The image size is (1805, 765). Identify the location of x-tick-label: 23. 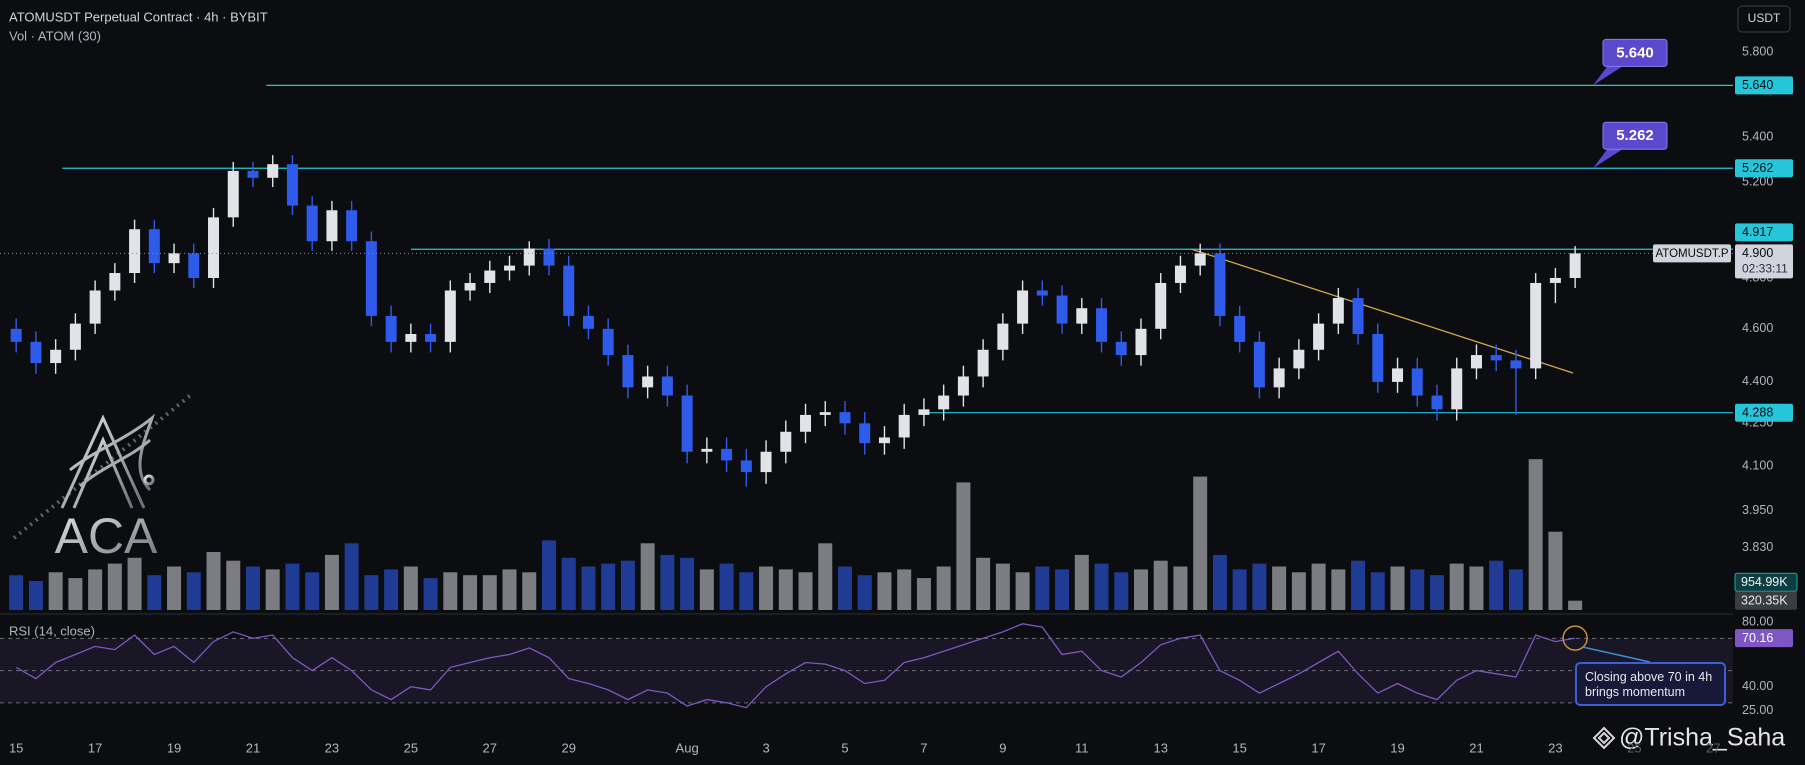
(1555, 747).